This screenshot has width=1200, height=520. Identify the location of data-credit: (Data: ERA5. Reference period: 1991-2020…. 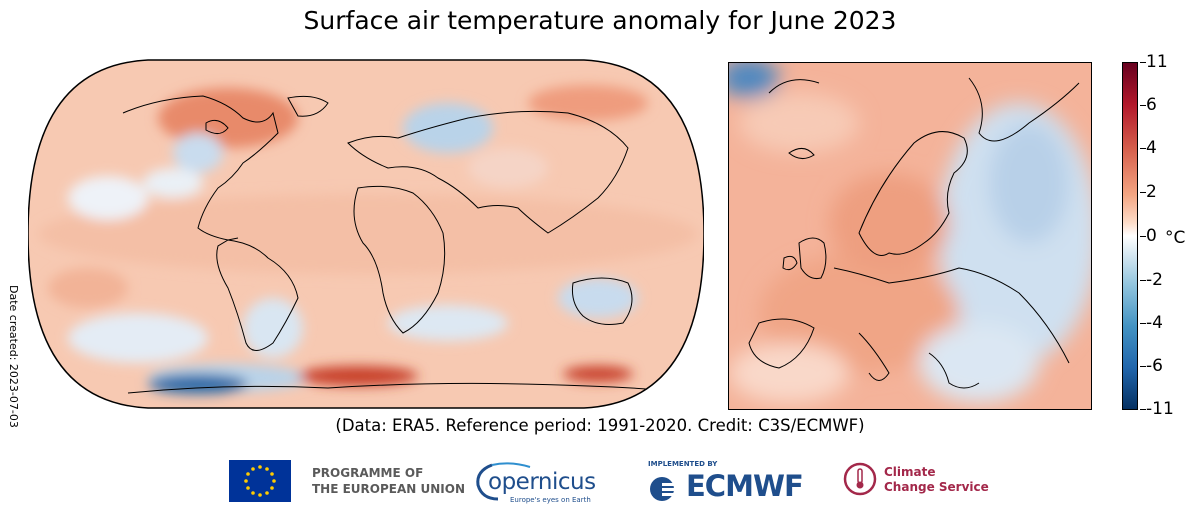
(600, 425).